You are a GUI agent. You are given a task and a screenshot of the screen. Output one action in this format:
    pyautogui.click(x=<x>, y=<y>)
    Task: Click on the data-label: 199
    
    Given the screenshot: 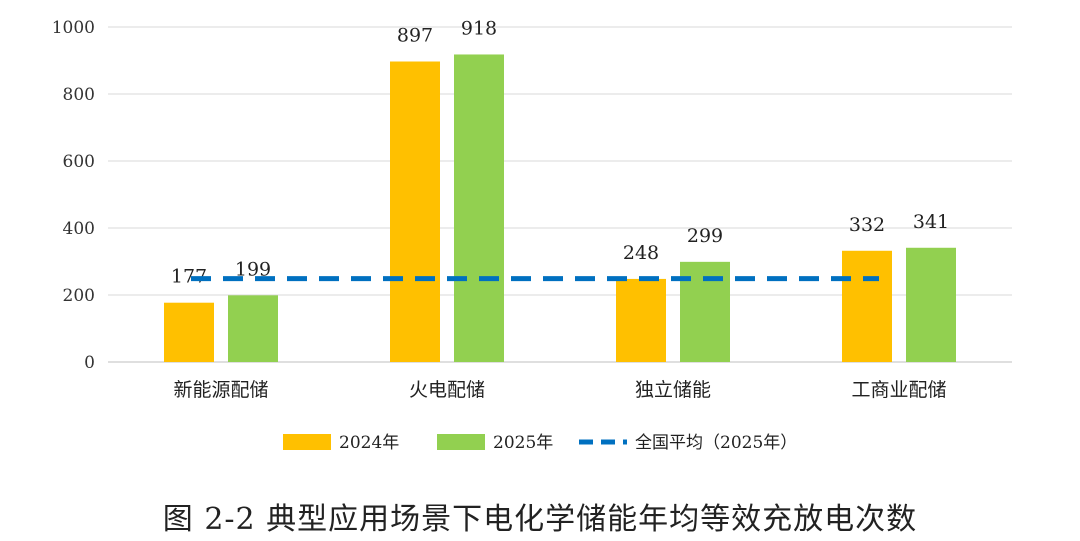 What is the action you would take?
    pyautogui.click(x=253, y=269)
    